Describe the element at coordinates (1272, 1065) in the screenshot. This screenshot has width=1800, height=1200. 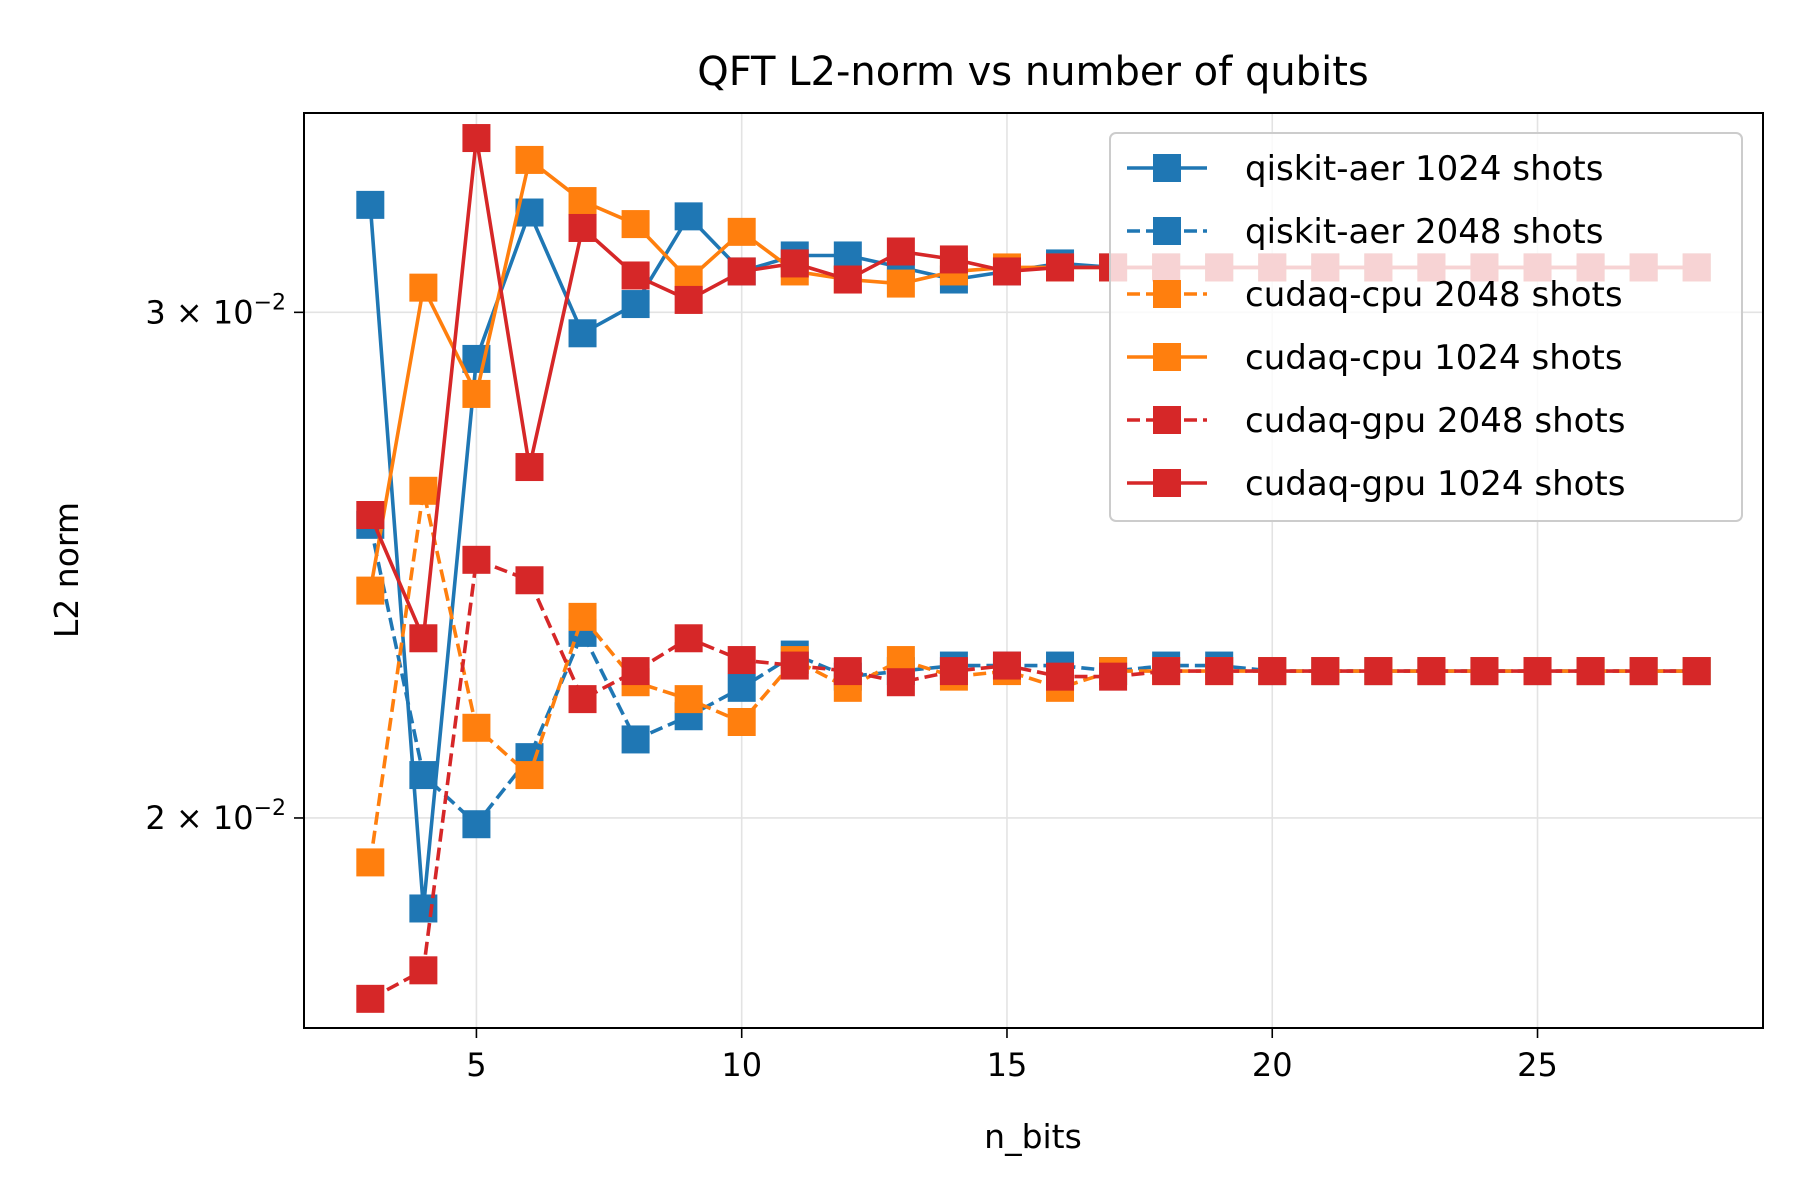
I see `x-tick-label: 20` at that location.